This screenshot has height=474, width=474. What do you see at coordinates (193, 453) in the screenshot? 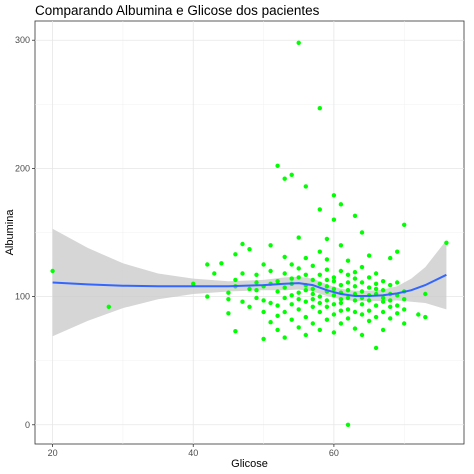
I see `x-tick-label: 40` at bounding box center [193, 453].